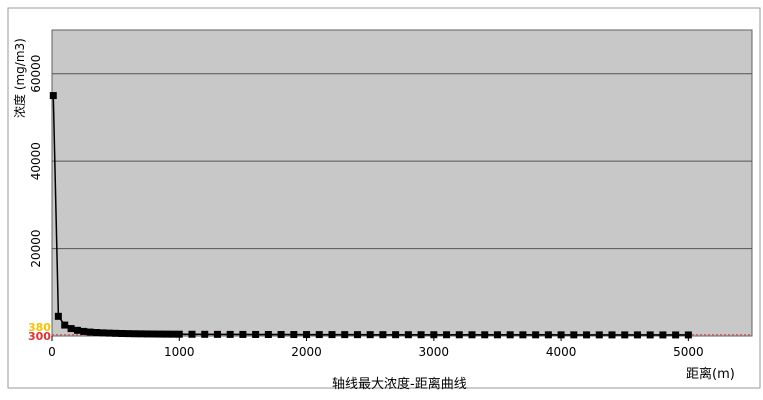 Image resolution: width=763 pixels, height=400 pixels. I want to click on x-axis-label: 距离(m), so click(710, 374).